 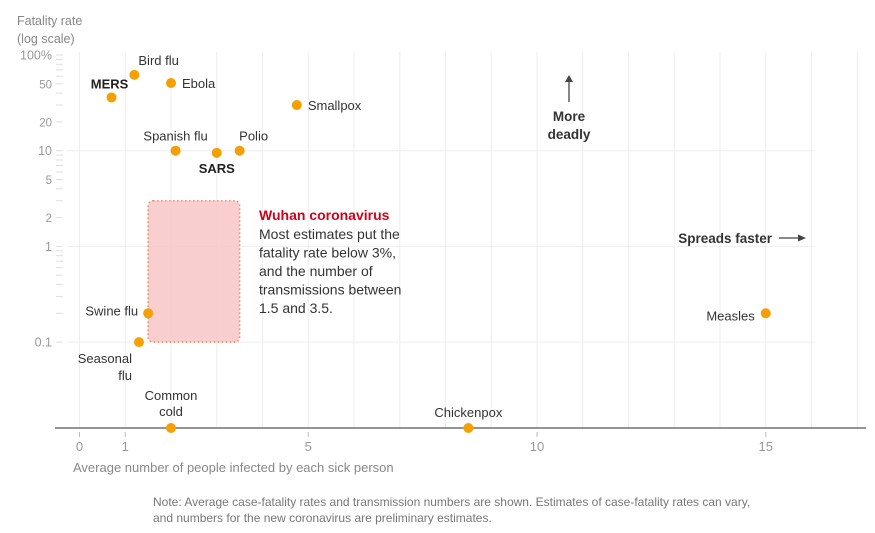 I want to click on data-label: Smallpox, so click(x=335, y=105).